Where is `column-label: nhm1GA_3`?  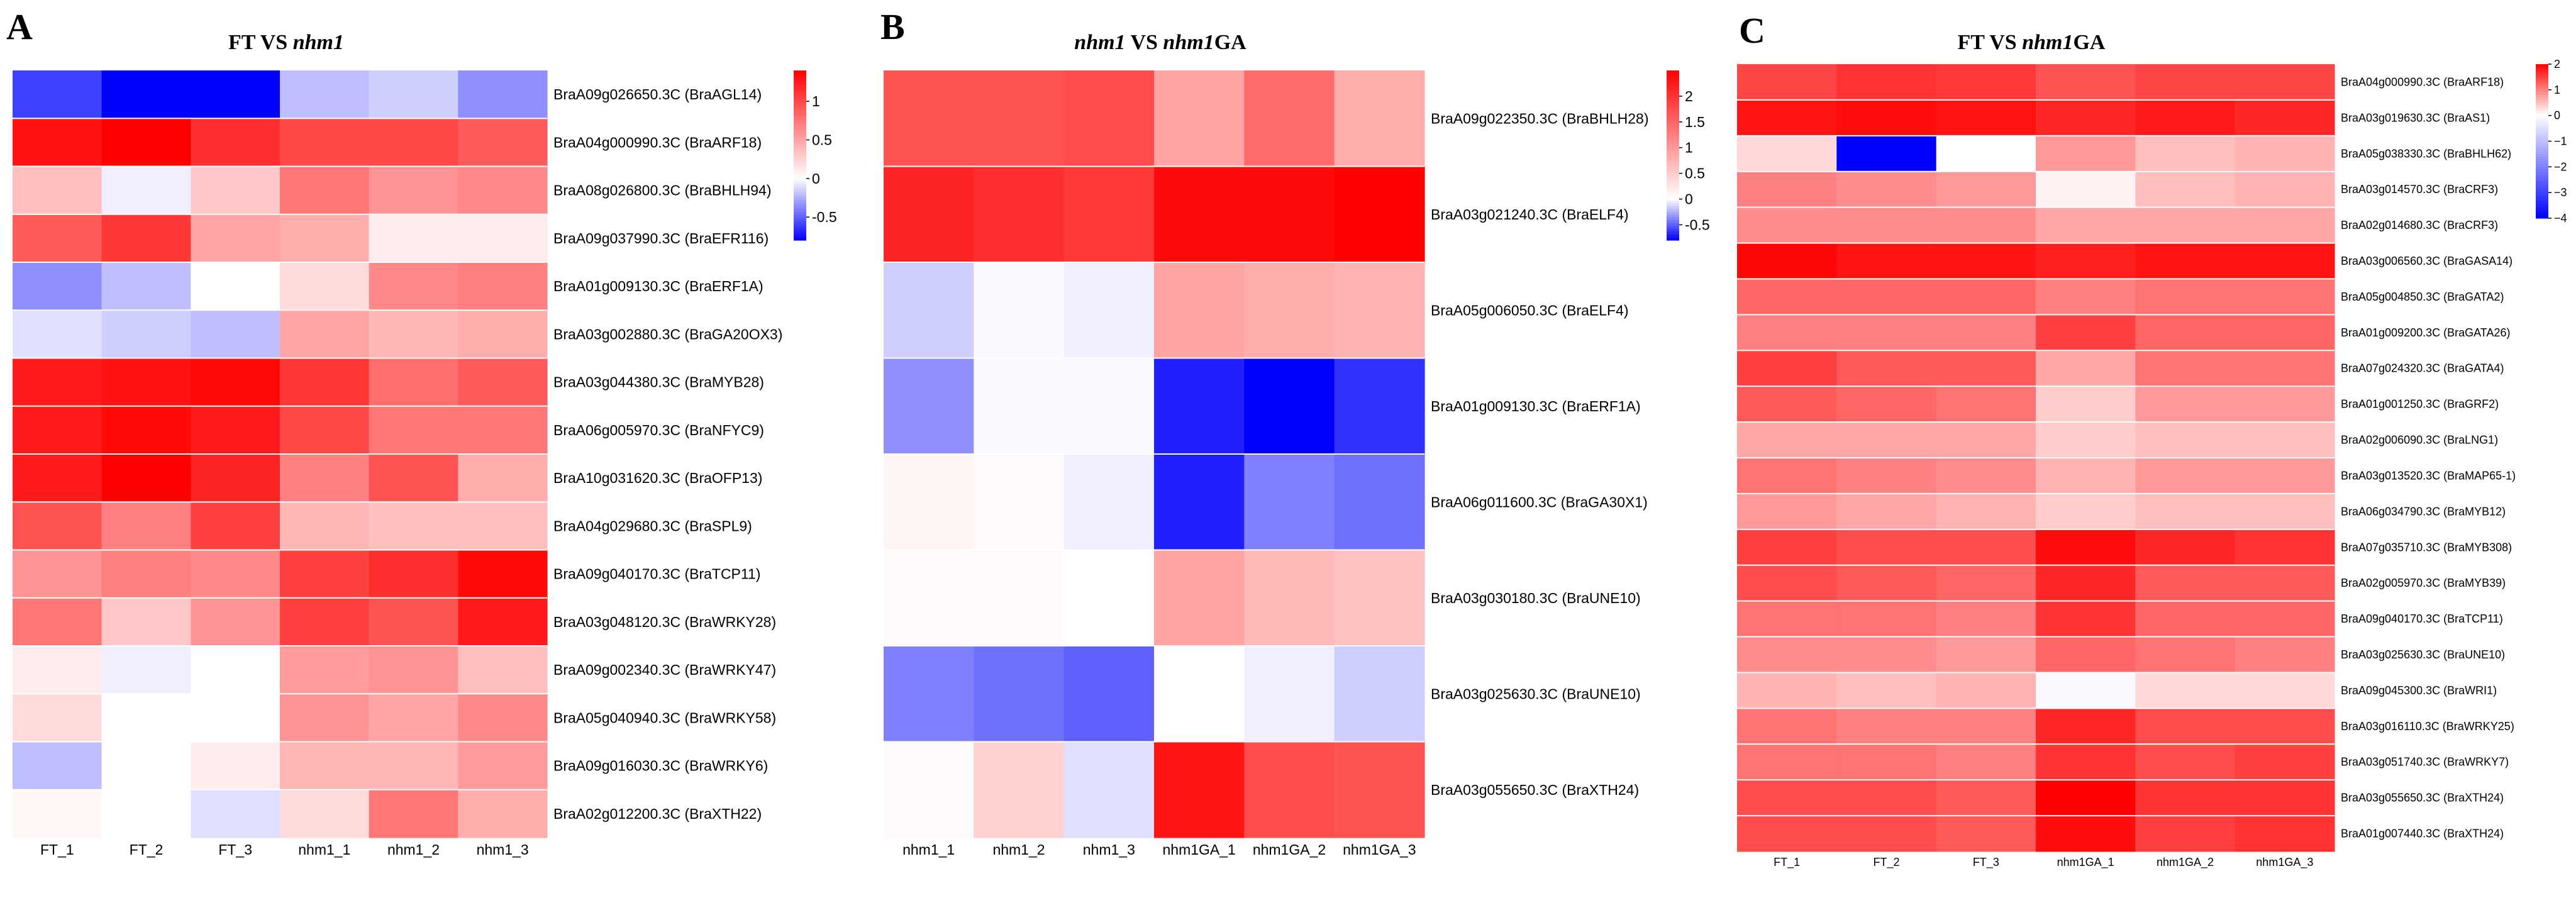
column-label: nhm1GA_3 is located at coordinates (1379, 849).